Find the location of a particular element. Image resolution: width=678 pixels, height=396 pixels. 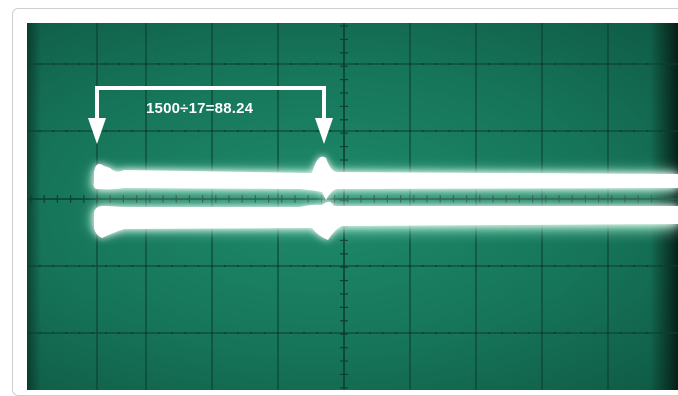

right-arrowhead is located at coordinates (324, 131).